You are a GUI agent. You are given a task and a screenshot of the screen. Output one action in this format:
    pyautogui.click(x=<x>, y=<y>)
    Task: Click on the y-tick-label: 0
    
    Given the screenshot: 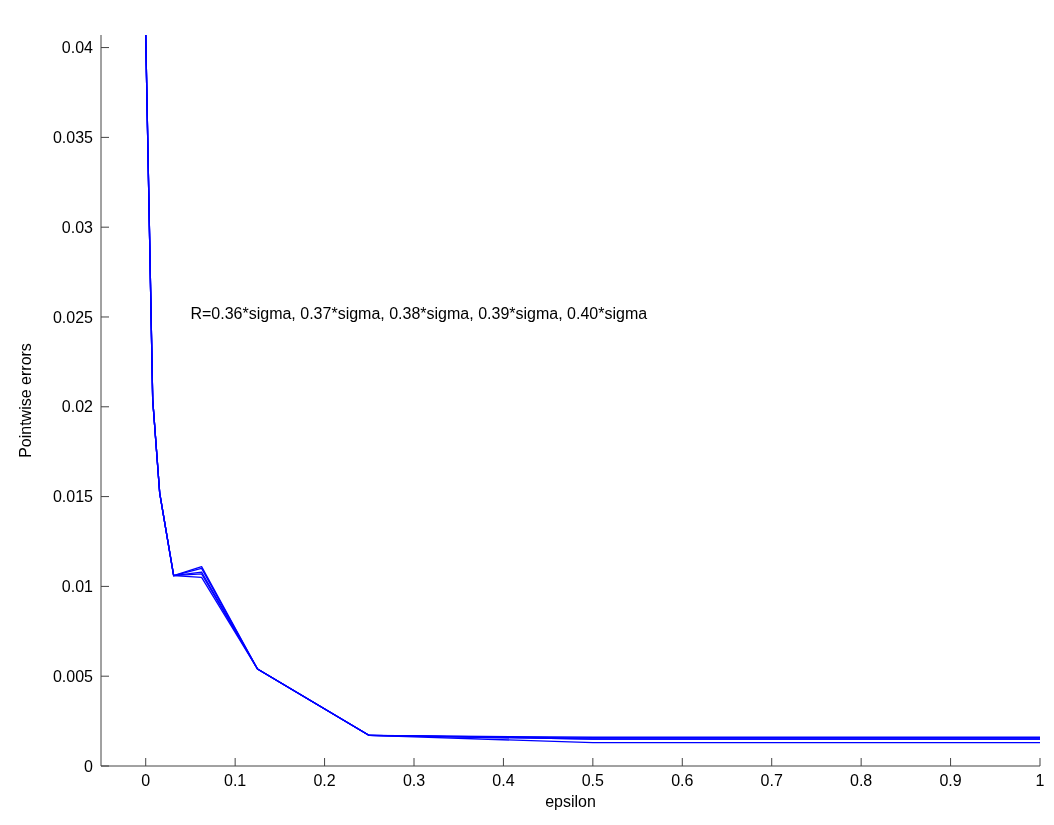 What is the action you would take?
    pyautogui.click(x=89, y=766)
    